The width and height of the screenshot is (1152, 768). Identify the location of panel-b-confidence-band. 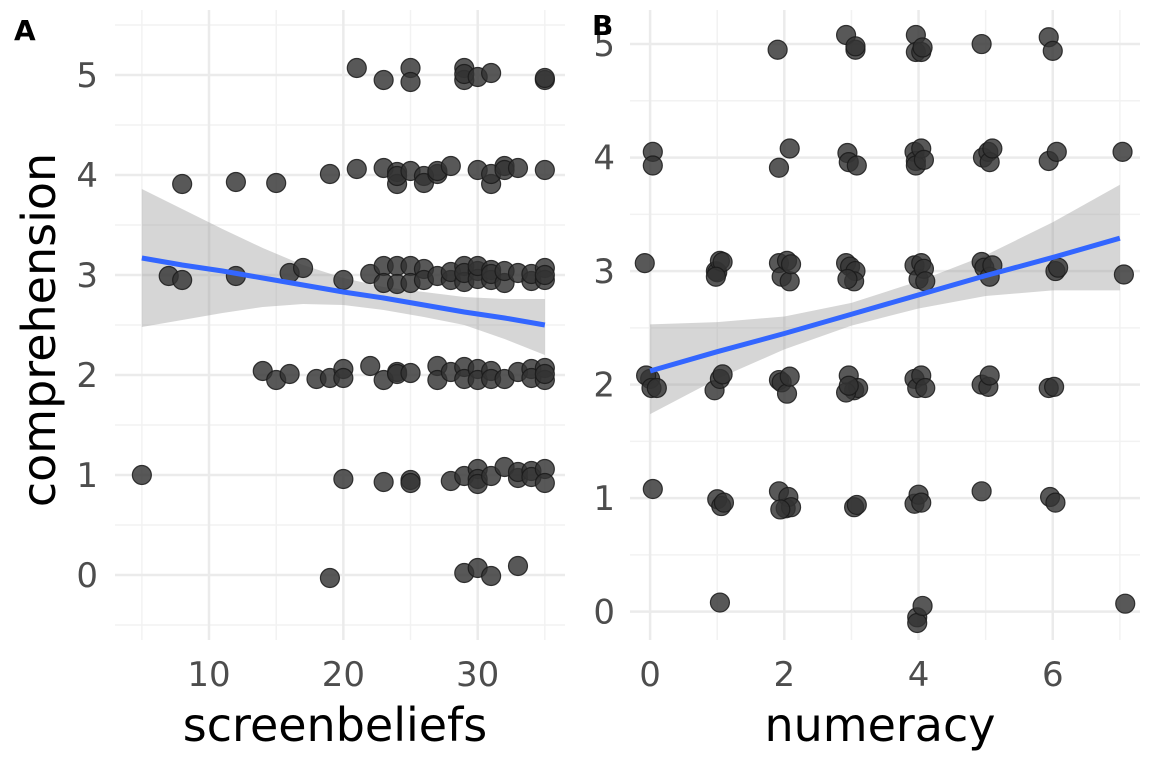
(885, 299).